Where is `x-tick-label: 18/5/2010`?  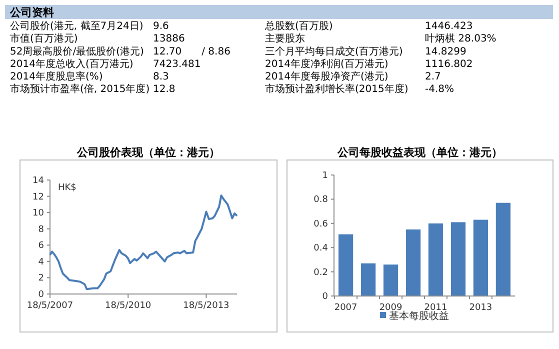 x-tick-label: 18/5/2010 is located at coordinates (128, 306).